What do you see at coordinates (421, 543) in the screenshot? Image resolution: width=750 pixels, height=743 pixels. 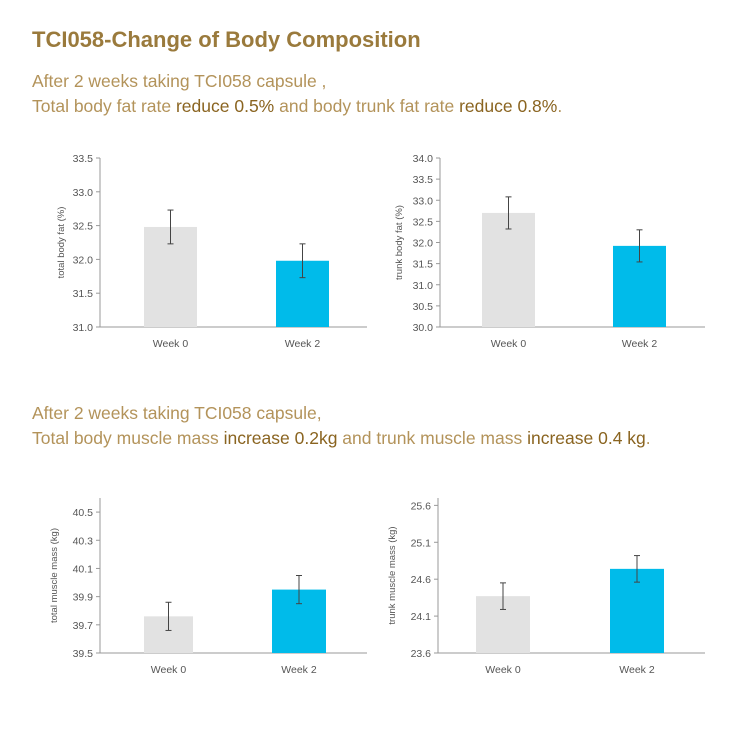 I see `y-tick-label: 25.1` at bounding box center [421, 543].